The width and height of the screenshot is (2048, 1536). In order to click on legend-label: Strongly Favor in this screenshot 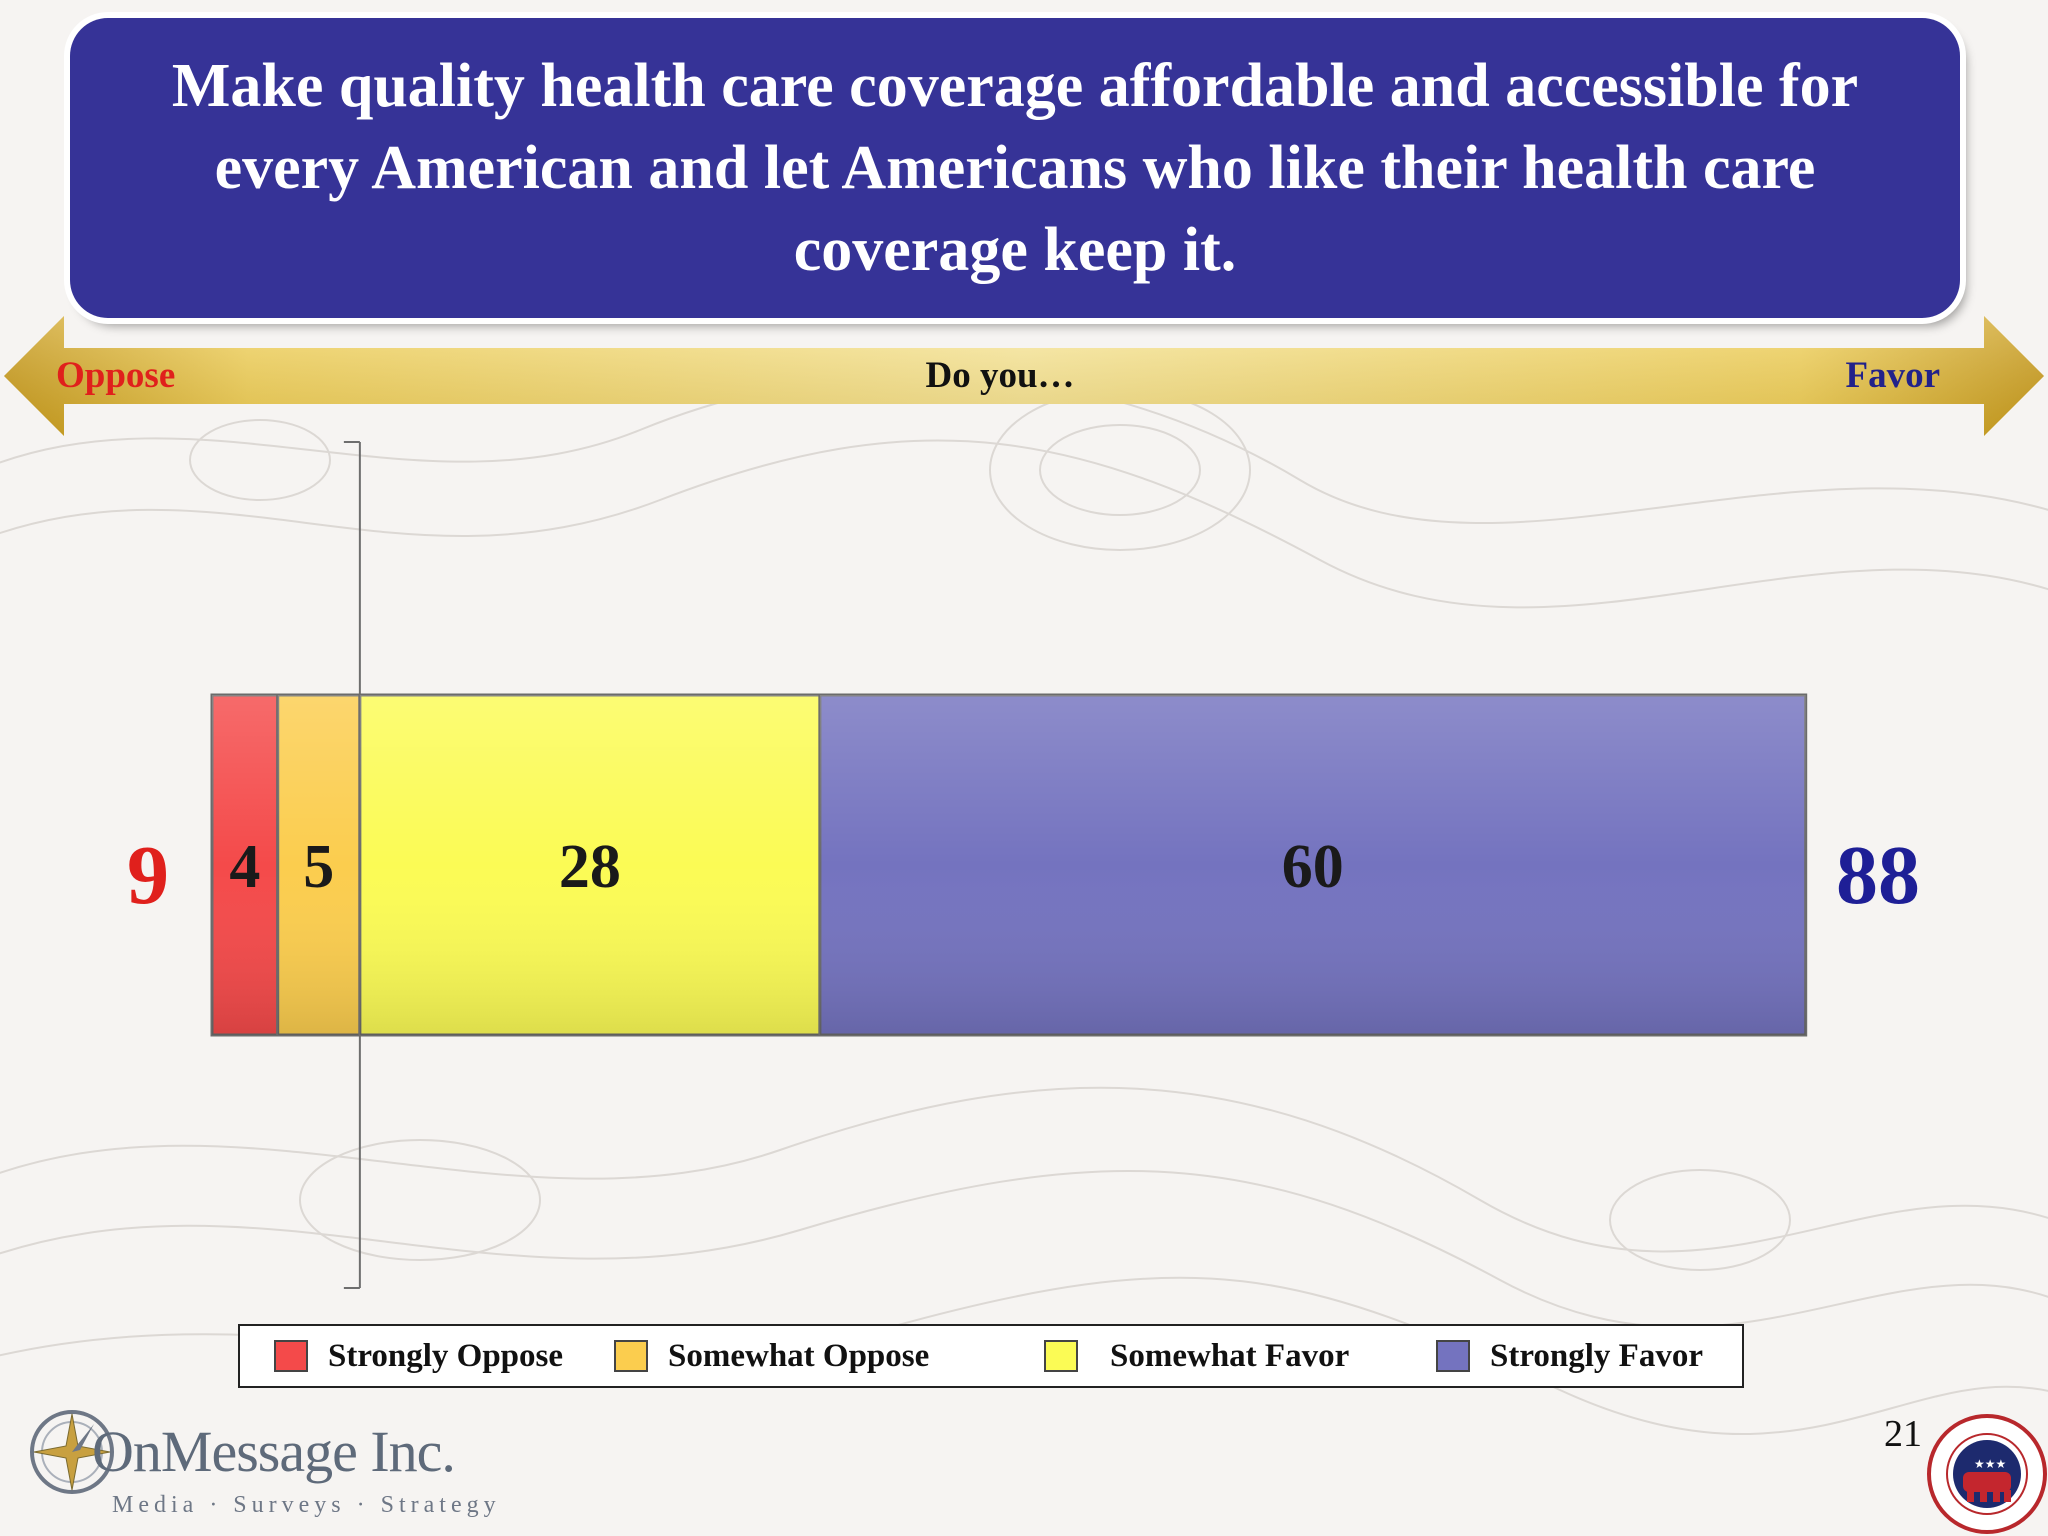, I will do `click(1596, 1355)`.